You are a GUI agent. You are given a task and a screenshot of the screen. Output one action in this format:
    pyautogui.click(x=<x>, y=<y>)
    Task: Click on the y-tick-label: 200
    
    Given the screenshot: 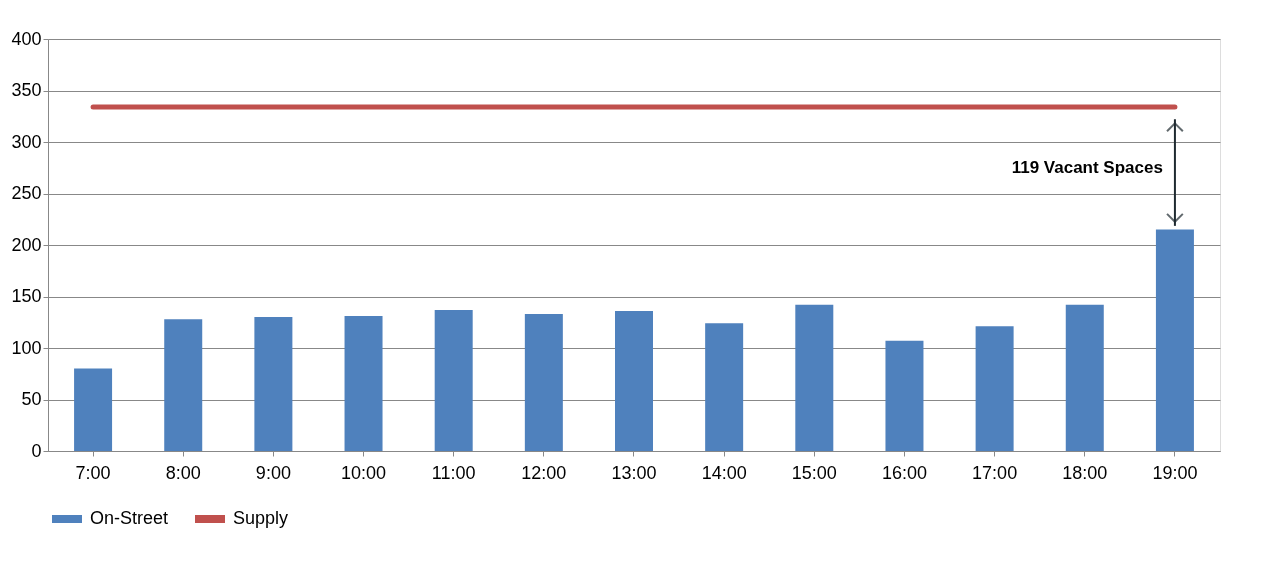 What is the action you would take?
    pyautogui.click(x=26, y=244)
    